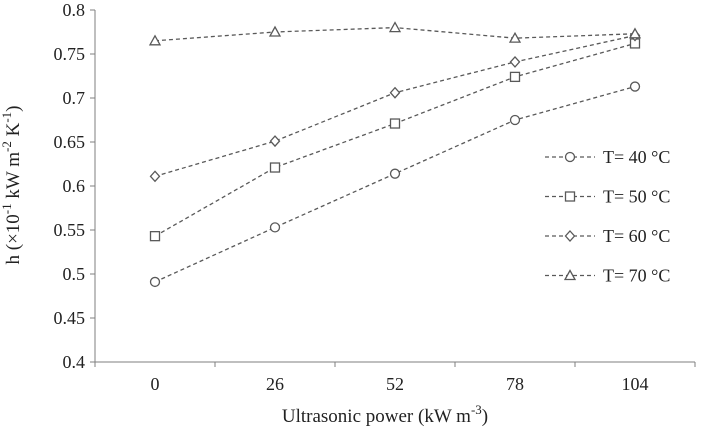 This screenshot has width=708, height=430. What do you see at coordinates (74, 362) in the screenshot?
I see `y-tick-label: 0.4` at bounding box center [74, 362].